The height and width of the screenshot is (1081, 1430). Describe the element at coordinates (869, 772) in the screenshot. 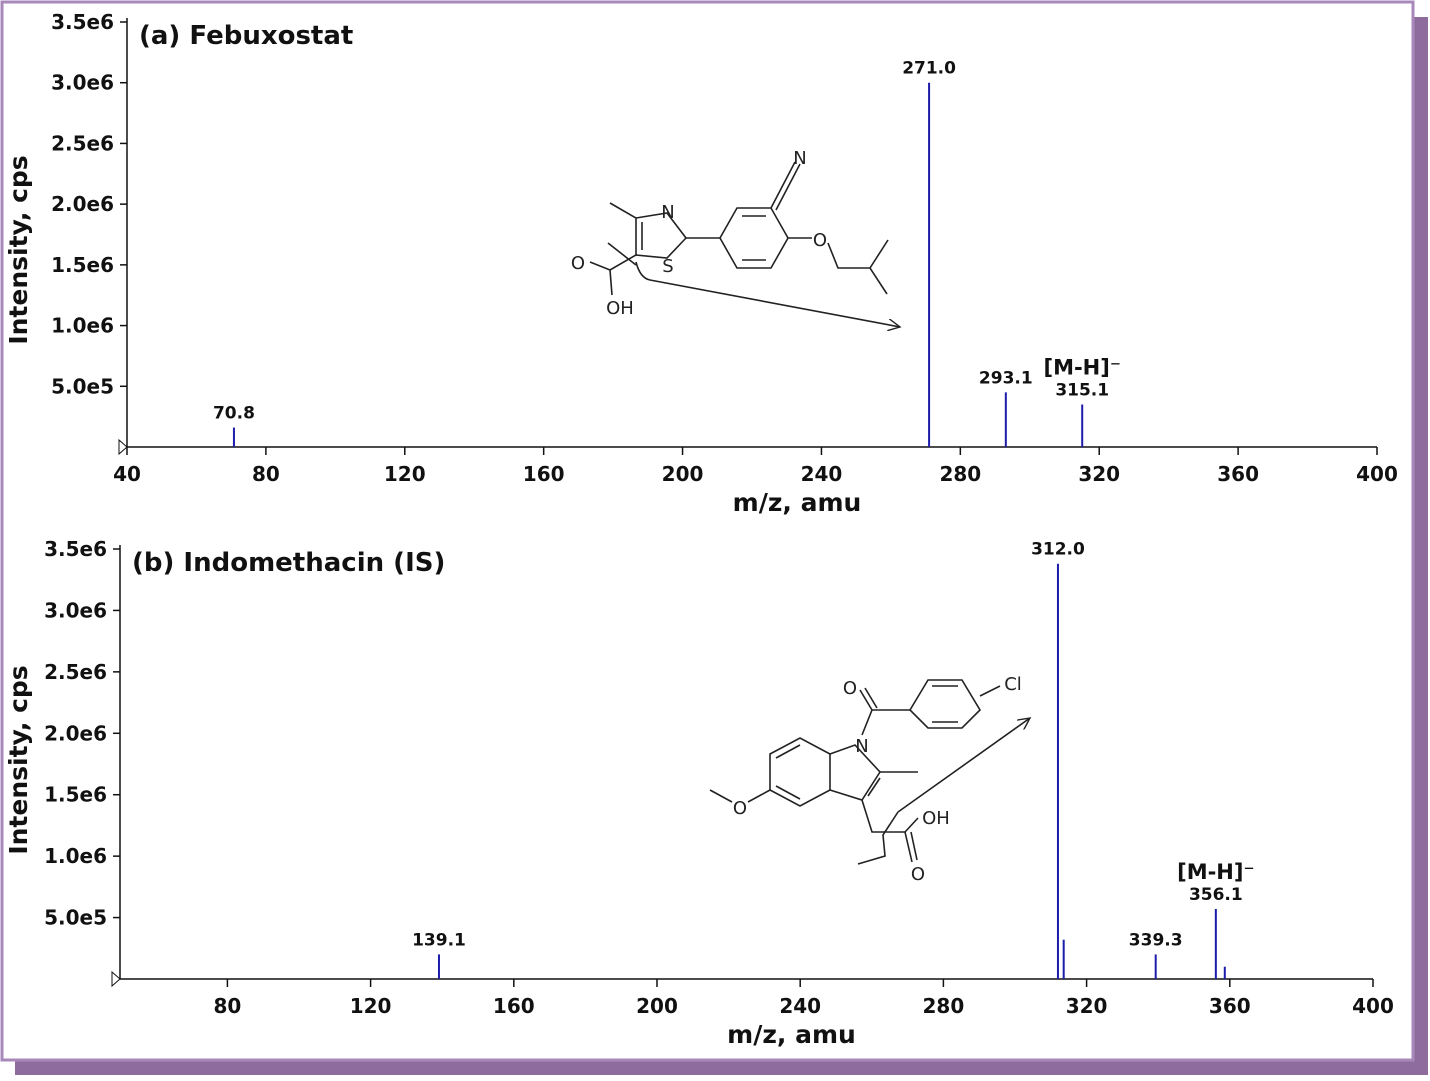

I see `structure-indomethacin` at that location.